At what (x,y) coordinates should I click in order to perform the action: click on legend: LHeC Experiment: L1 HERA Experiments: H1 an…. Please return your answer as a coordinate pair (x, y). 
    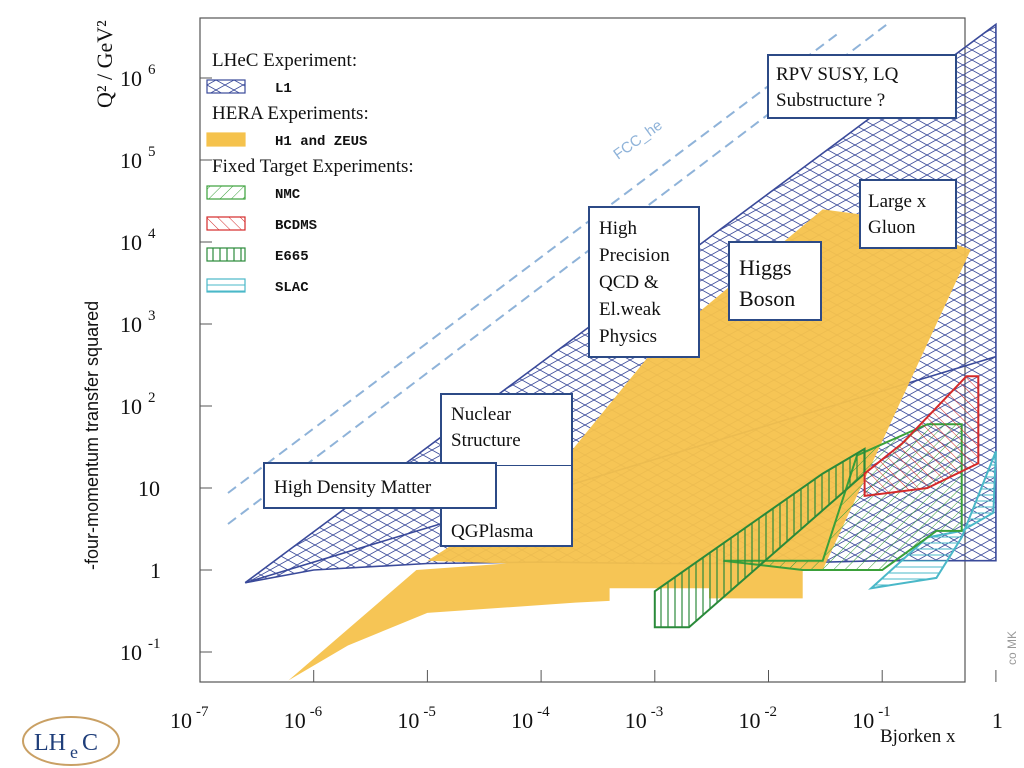
    Looking at the image, I should click on (310, 173).